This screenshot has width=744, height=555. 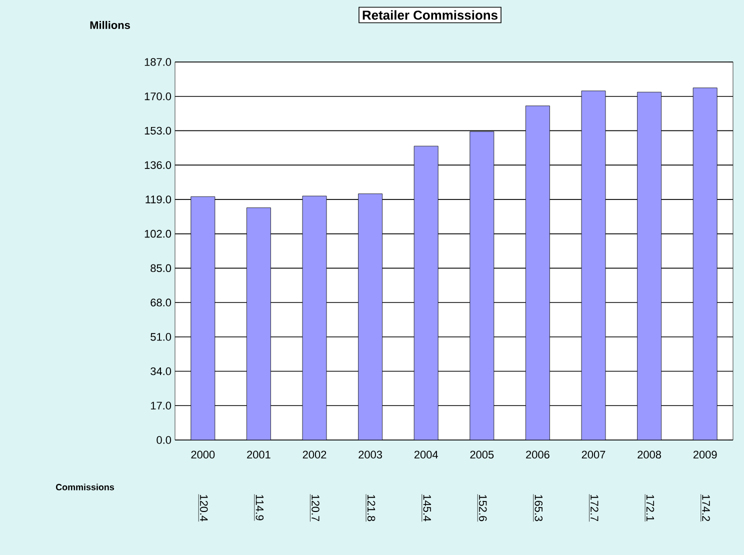 I want to click on data-label: 174.2, so click(x=706, y=508).